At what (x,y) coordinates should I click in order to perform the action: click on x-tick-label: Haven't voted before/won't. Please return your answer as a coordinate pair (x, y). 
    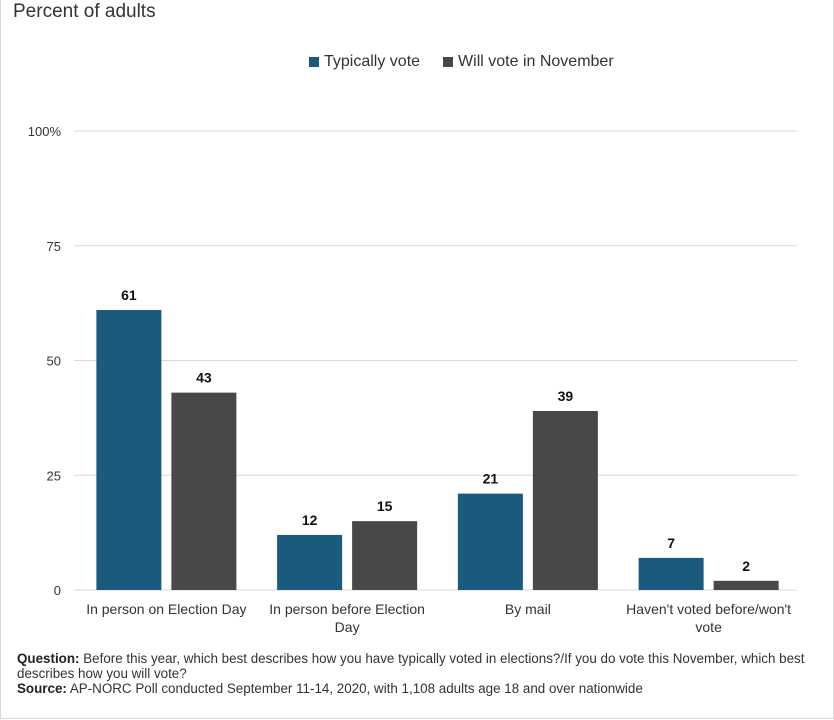
    Looking at the image, I should click on (708, 609).